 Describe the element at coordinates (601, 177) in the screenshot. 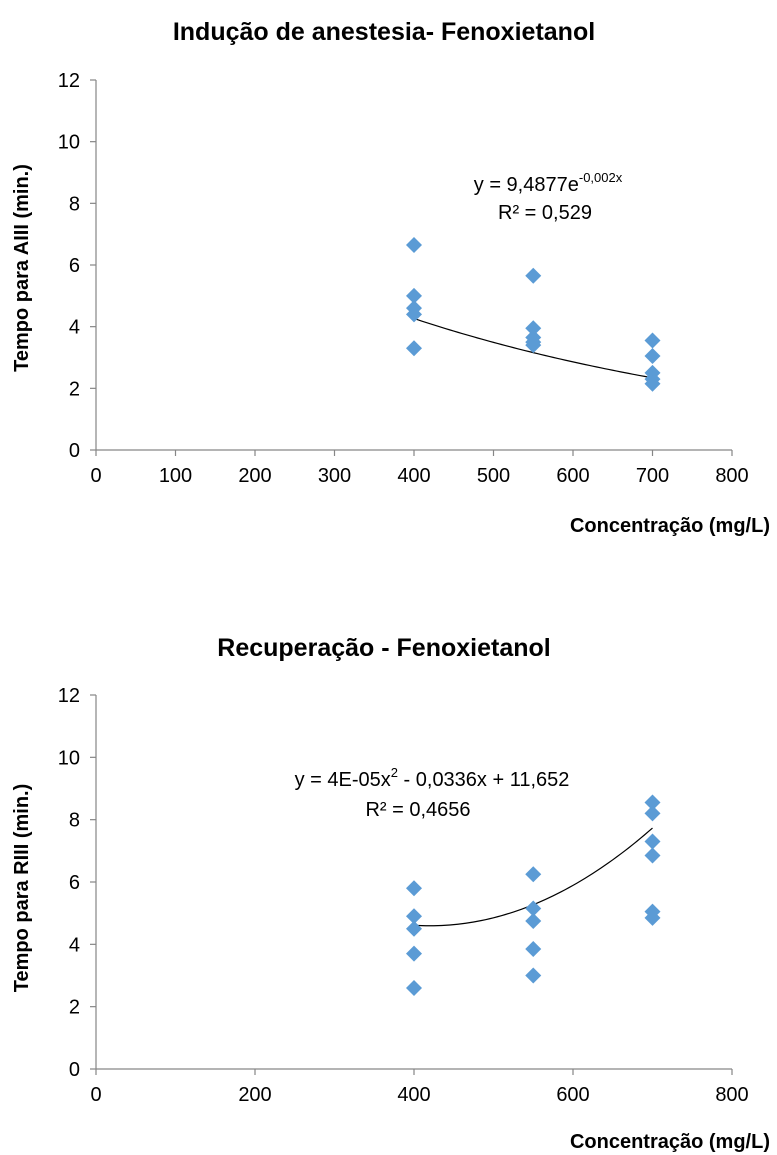

I see `equation-exponent: -0,002x` at that location.